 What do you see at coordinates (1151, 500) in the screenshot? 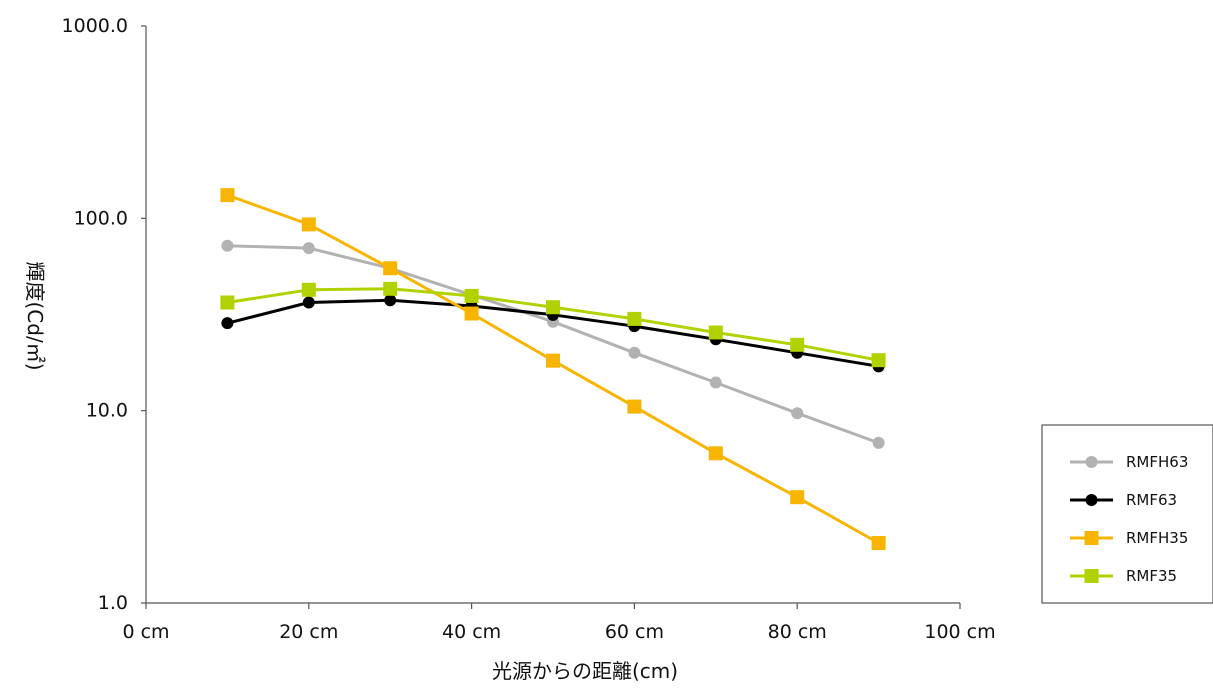
I see `legend-label: RMF63` at bounding box center [1151, 500].